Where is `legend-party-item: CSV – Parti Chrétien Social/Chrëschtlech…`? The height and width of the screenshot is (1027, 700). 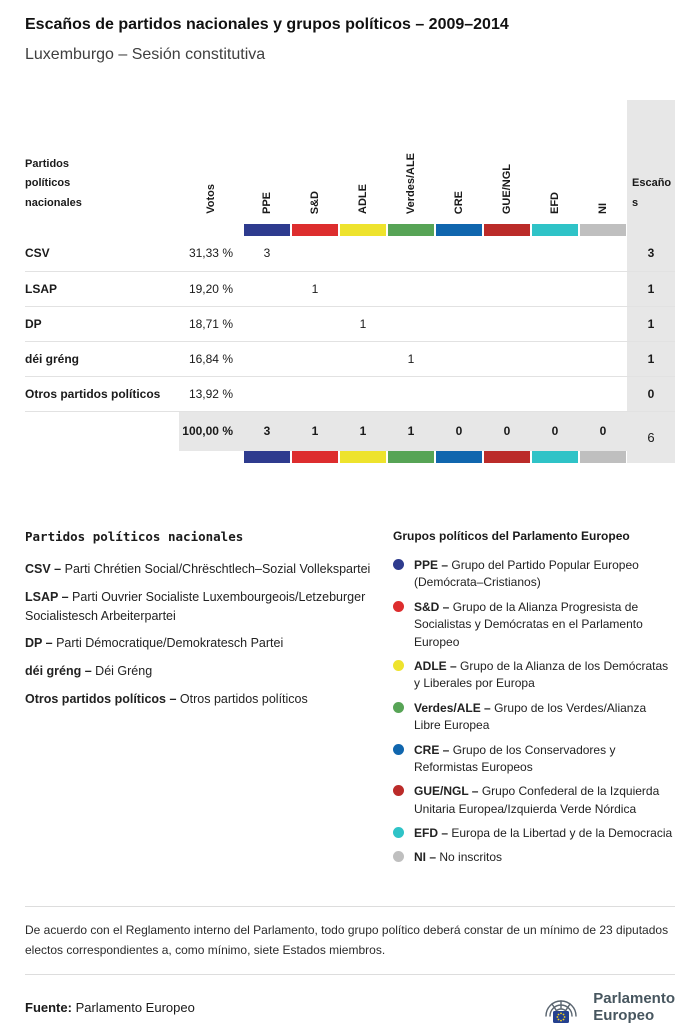 legend-party-item: CSV – Parti Chrétien Social/Chrëschtlech… is located at coordinates (198, 569).